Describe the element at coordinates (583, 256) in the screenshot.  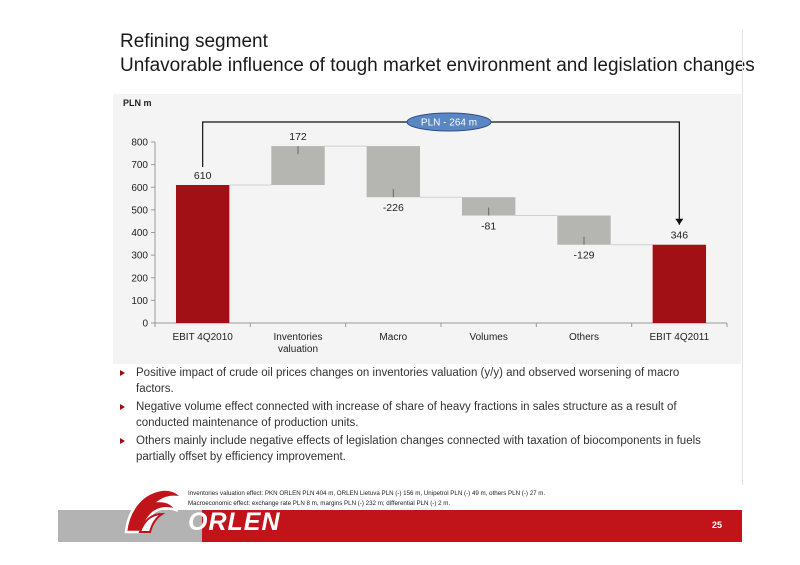
I see `data-label: -129` at that location.